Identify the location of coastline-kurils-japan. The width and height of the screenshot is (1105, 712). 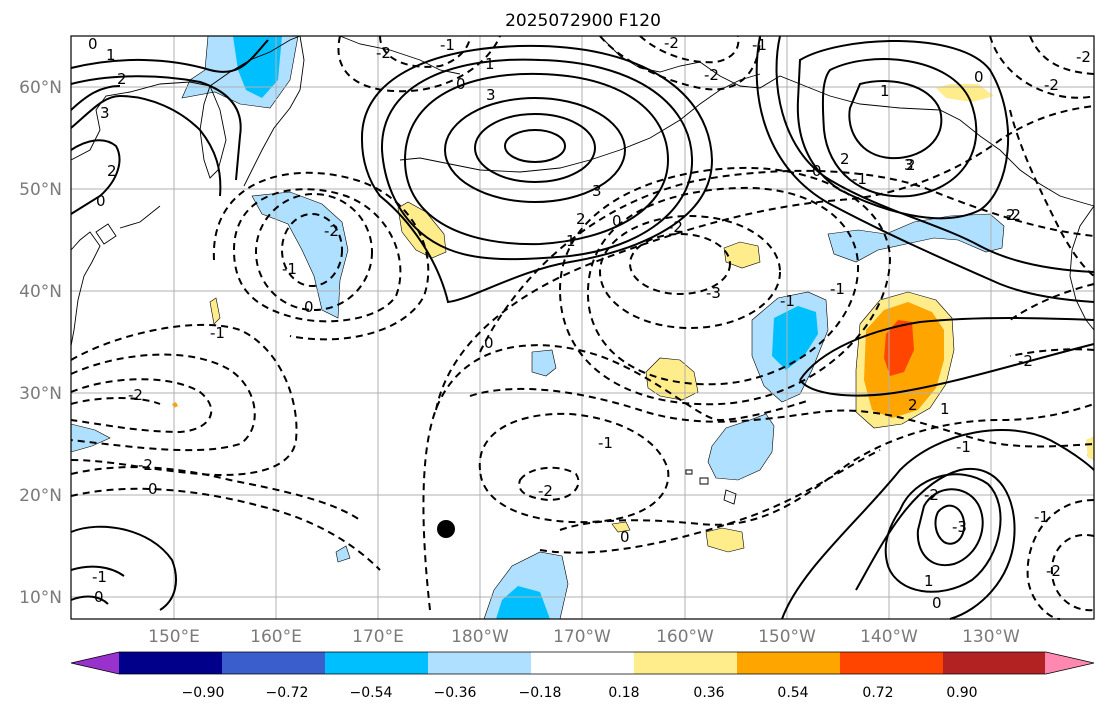
(115, 276).